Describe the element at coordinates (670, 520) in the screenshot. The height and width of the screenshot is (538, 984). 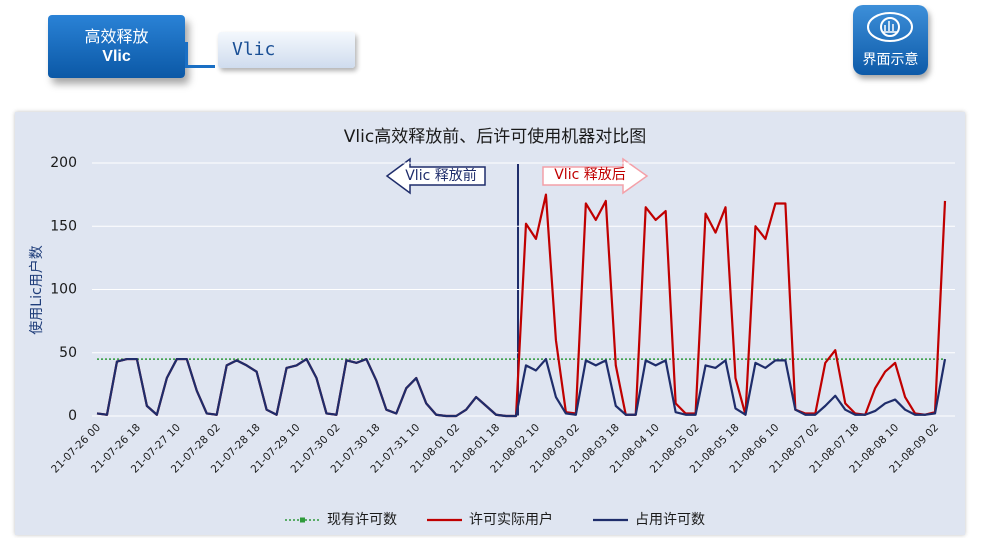
I see `legend-label: 占用许可数` at that location.